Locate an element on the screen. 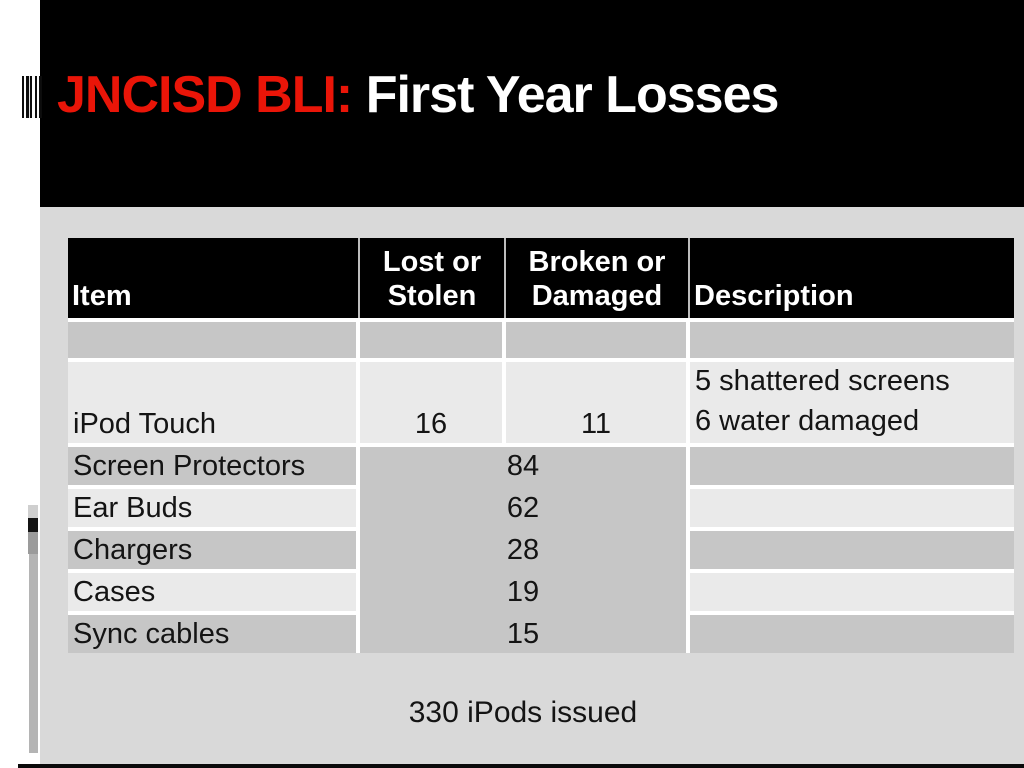  header-broken-line2: Damaged is located at coordinates (597, 295).